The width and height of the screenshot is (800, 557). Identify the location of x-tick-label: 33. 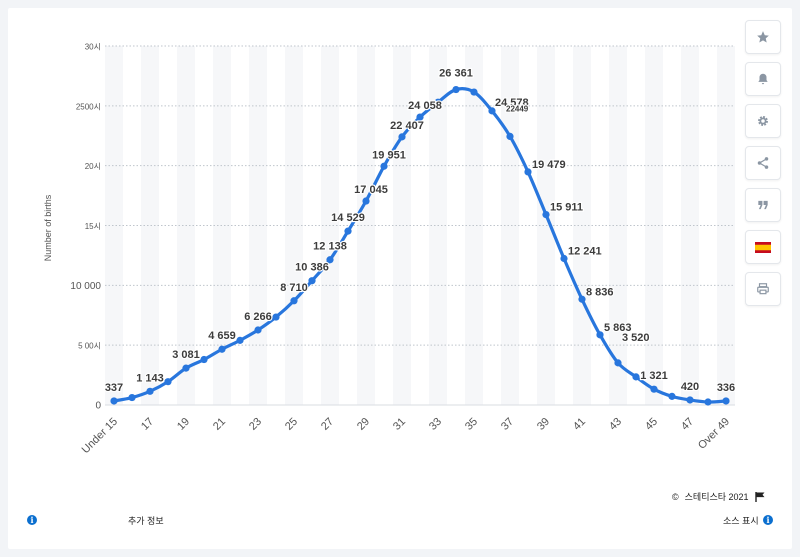
(435, 424).